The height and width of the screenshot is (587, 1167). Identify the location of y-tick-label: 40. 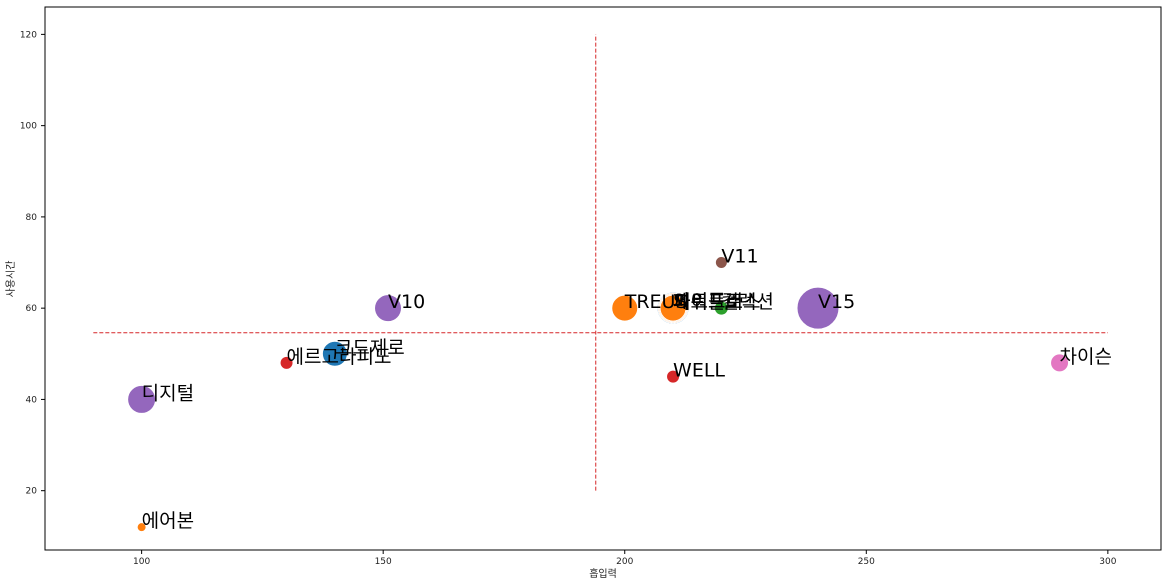
(32, 400).